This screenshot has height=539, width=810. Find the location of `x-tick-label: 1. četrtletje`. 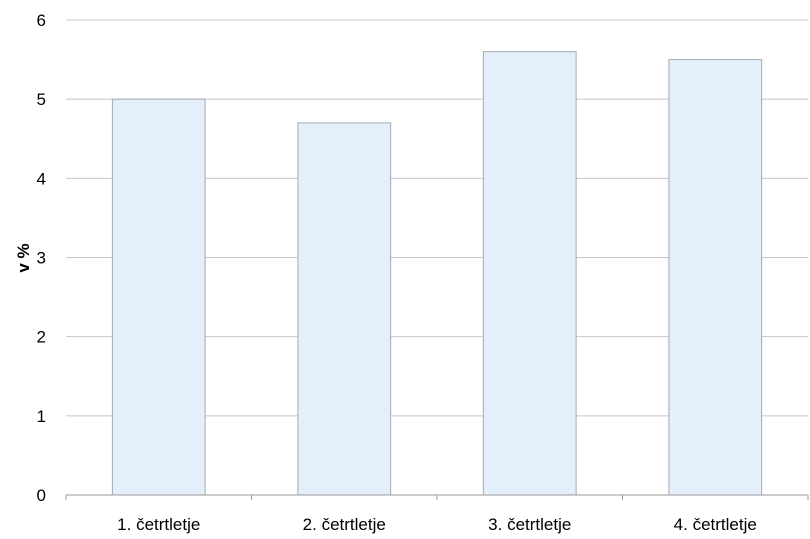

x-tick-label: 1. četrtletje is located at coordinates (158, 524).